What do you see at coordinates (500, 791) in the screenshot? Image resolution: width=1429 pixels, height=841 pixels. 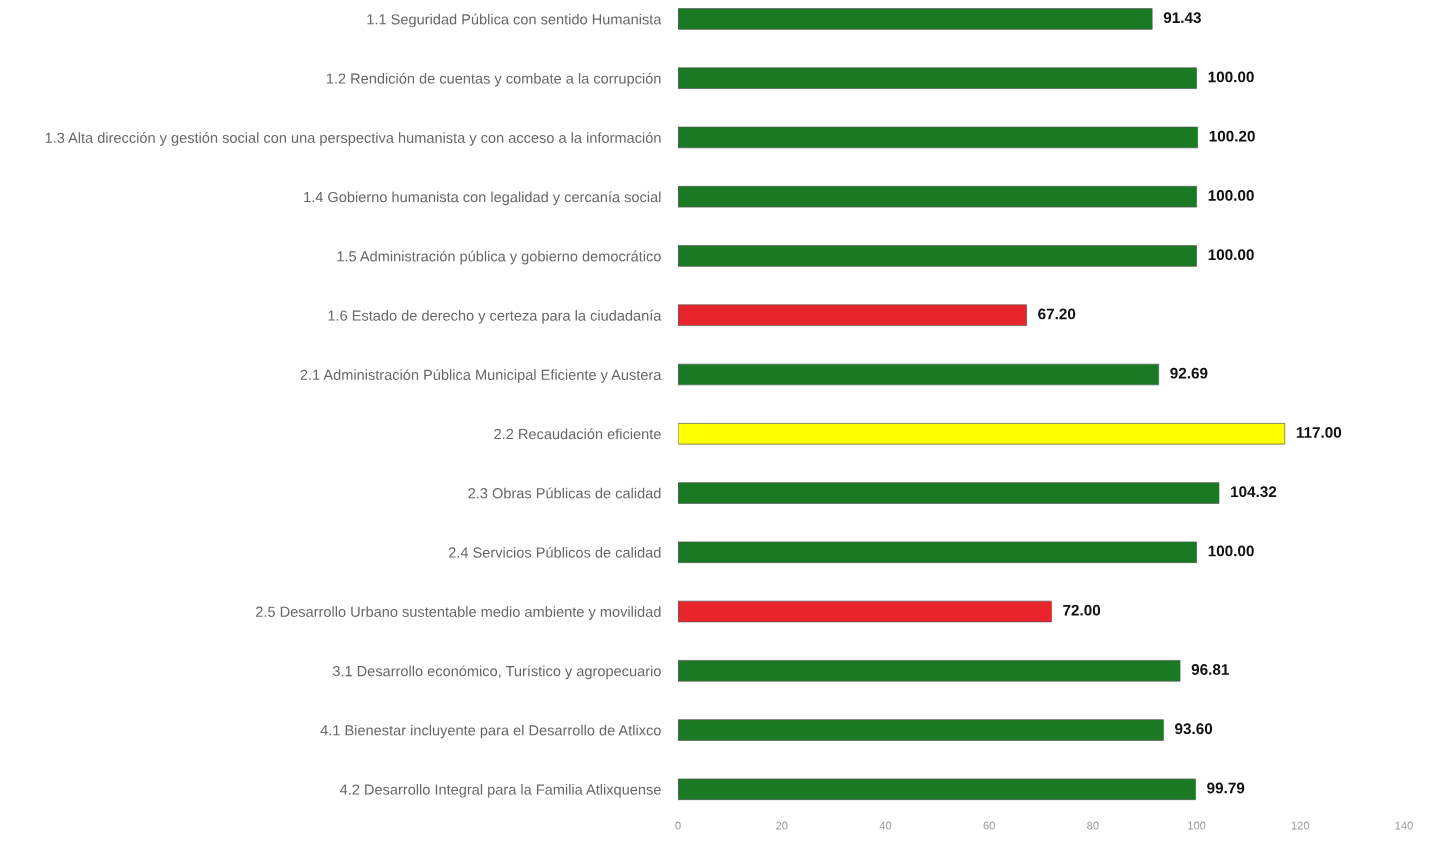 I see `y-tick-label: 4.2 Desarrollo Integral para la Familia Atlixquense` at bounding box center [500, 791].